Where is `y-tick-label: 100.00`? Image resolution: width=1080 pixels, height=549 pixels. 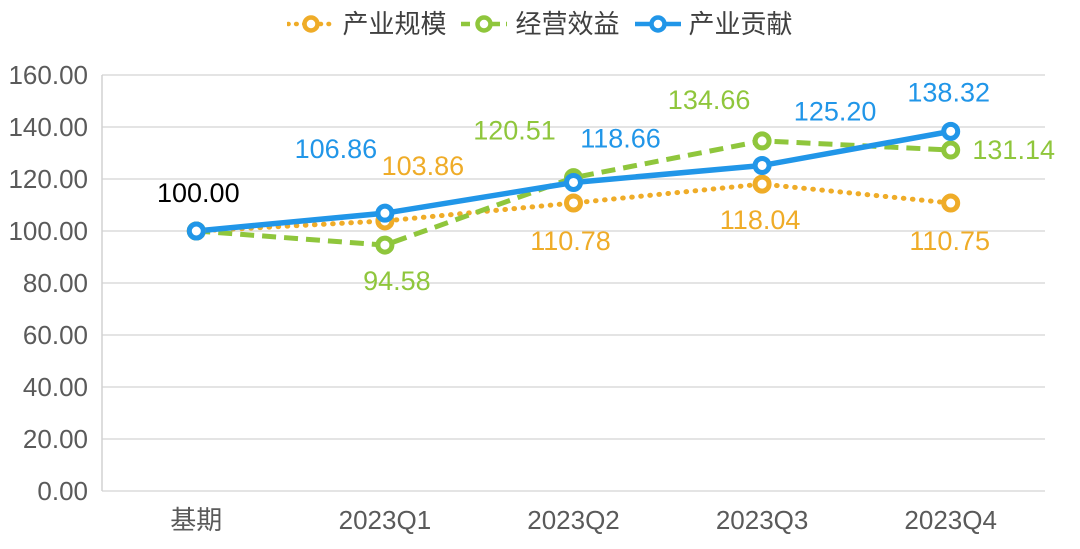 y-tick-label: 100.00 is located at coordinates (48, 231).